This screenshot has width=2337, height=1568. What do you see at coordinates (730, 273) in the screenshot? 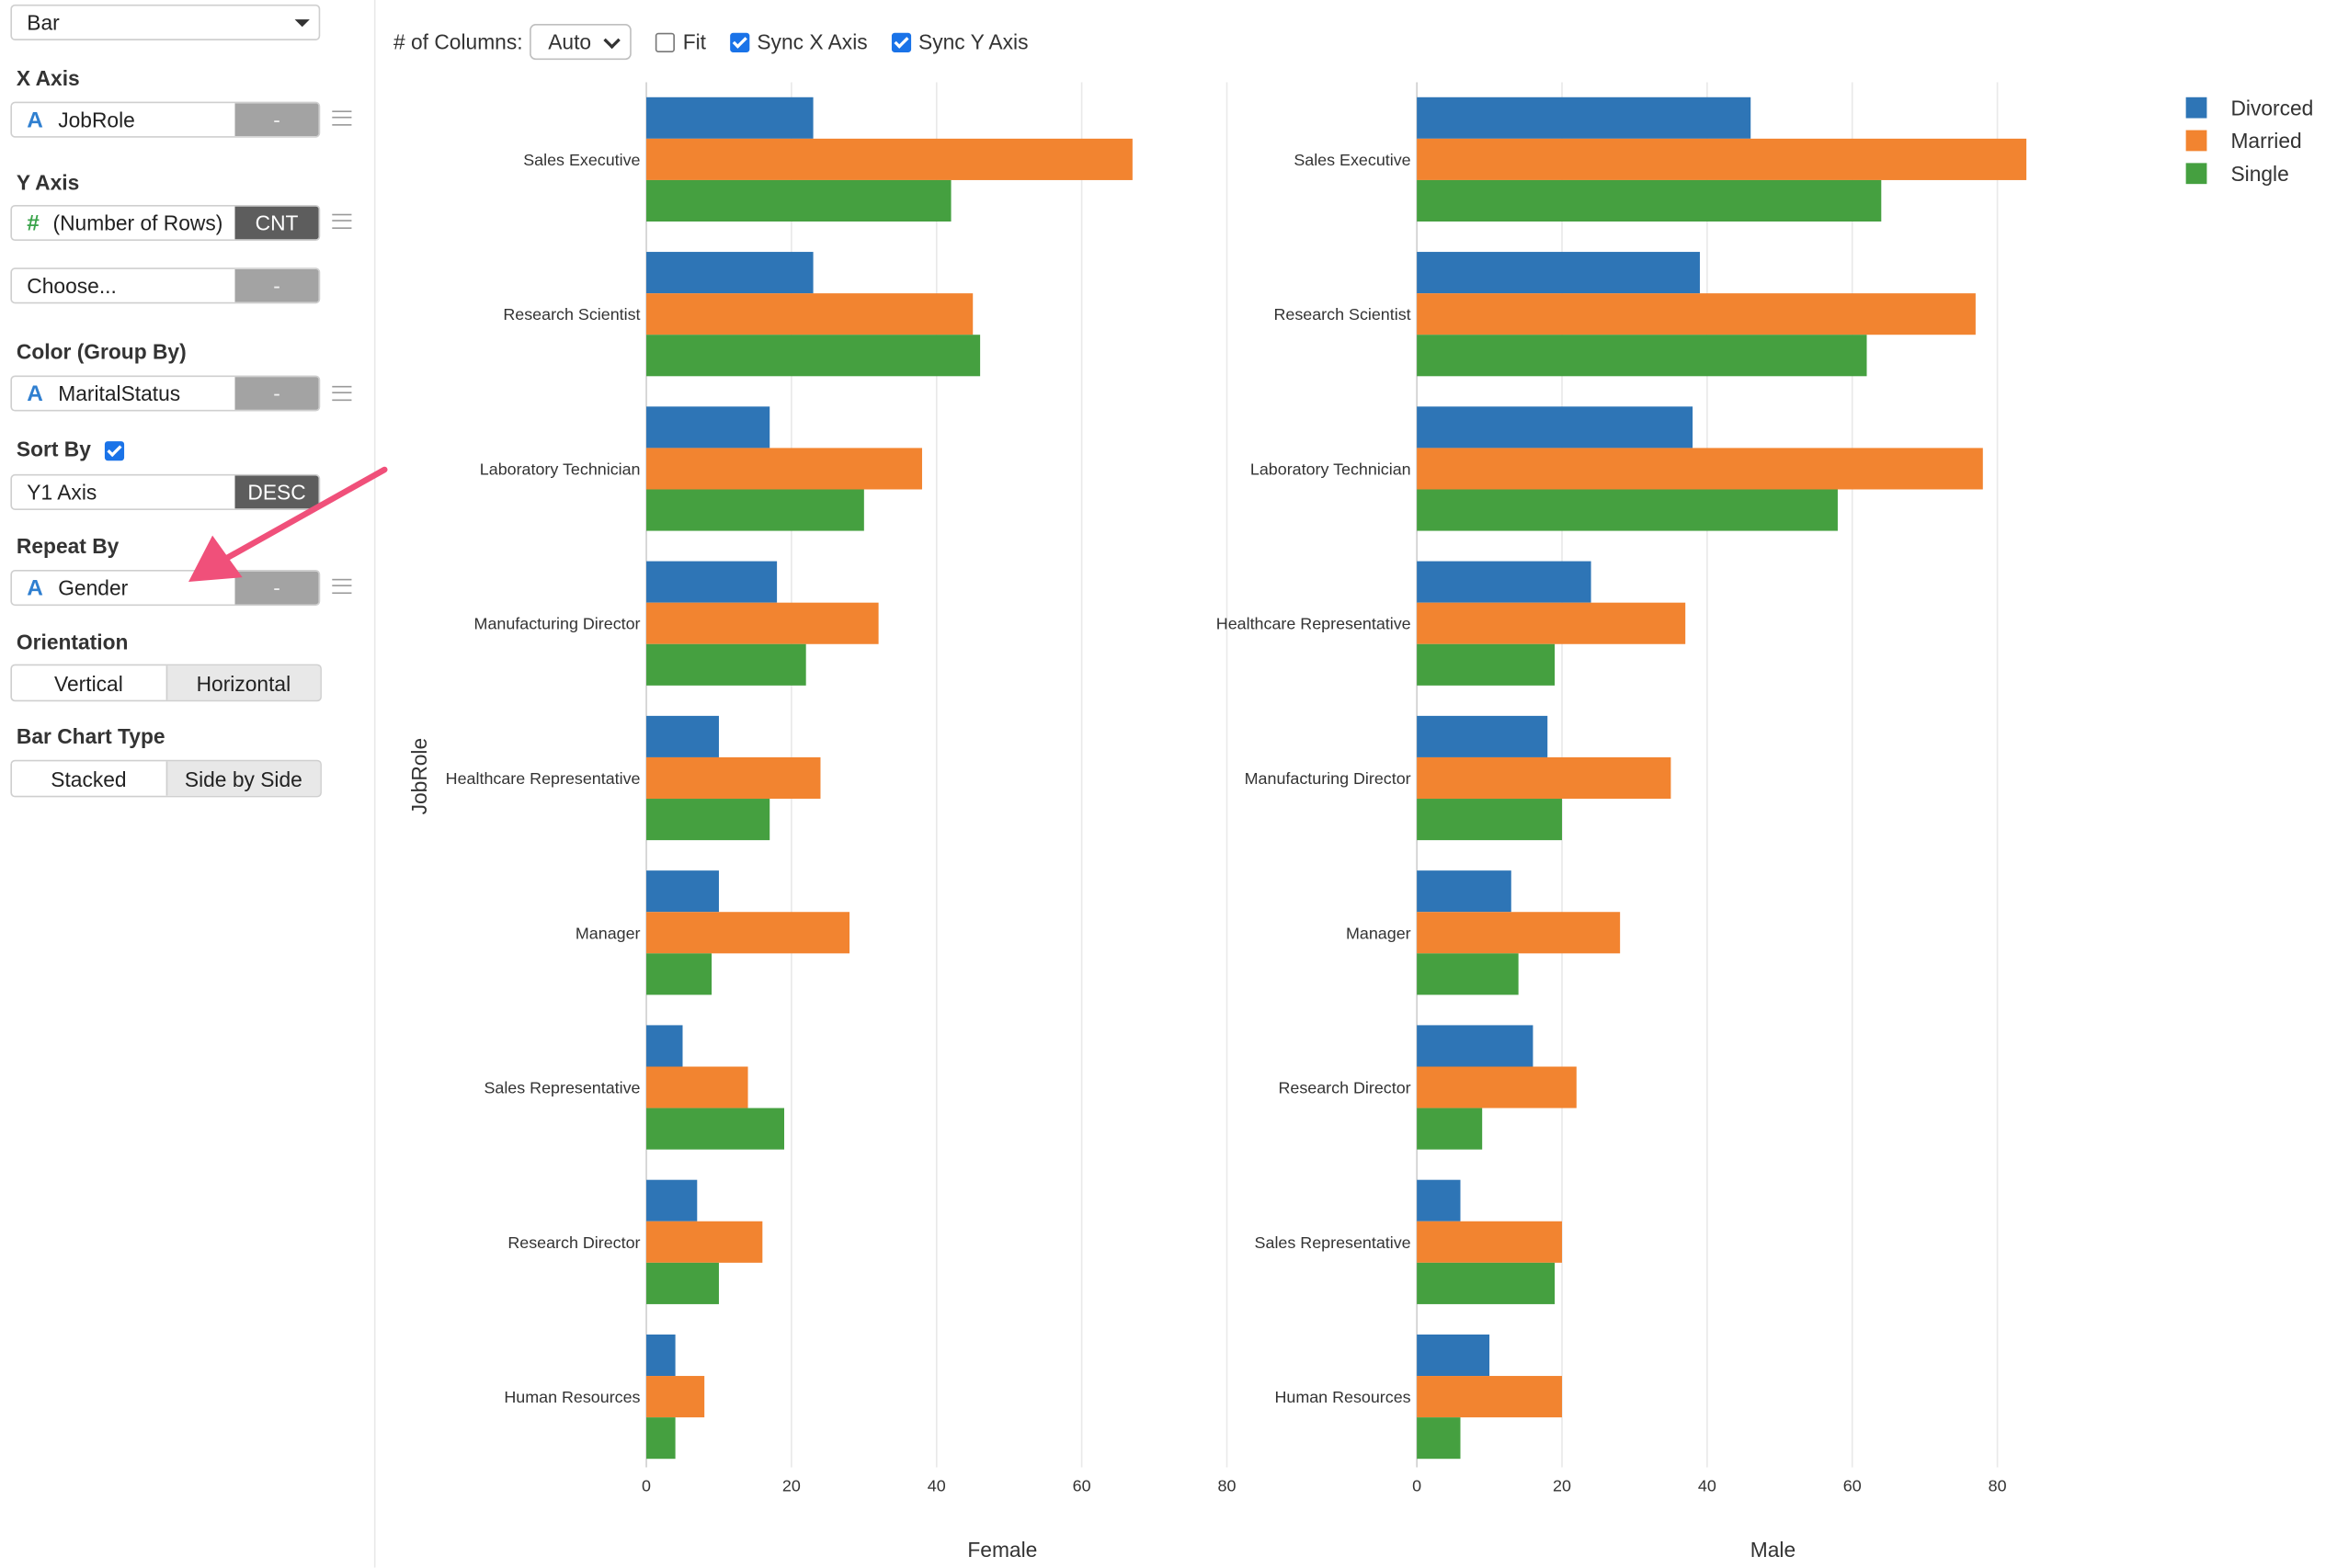
I see `bar-divorced-research-scientist` at bounding box center [730, 273].